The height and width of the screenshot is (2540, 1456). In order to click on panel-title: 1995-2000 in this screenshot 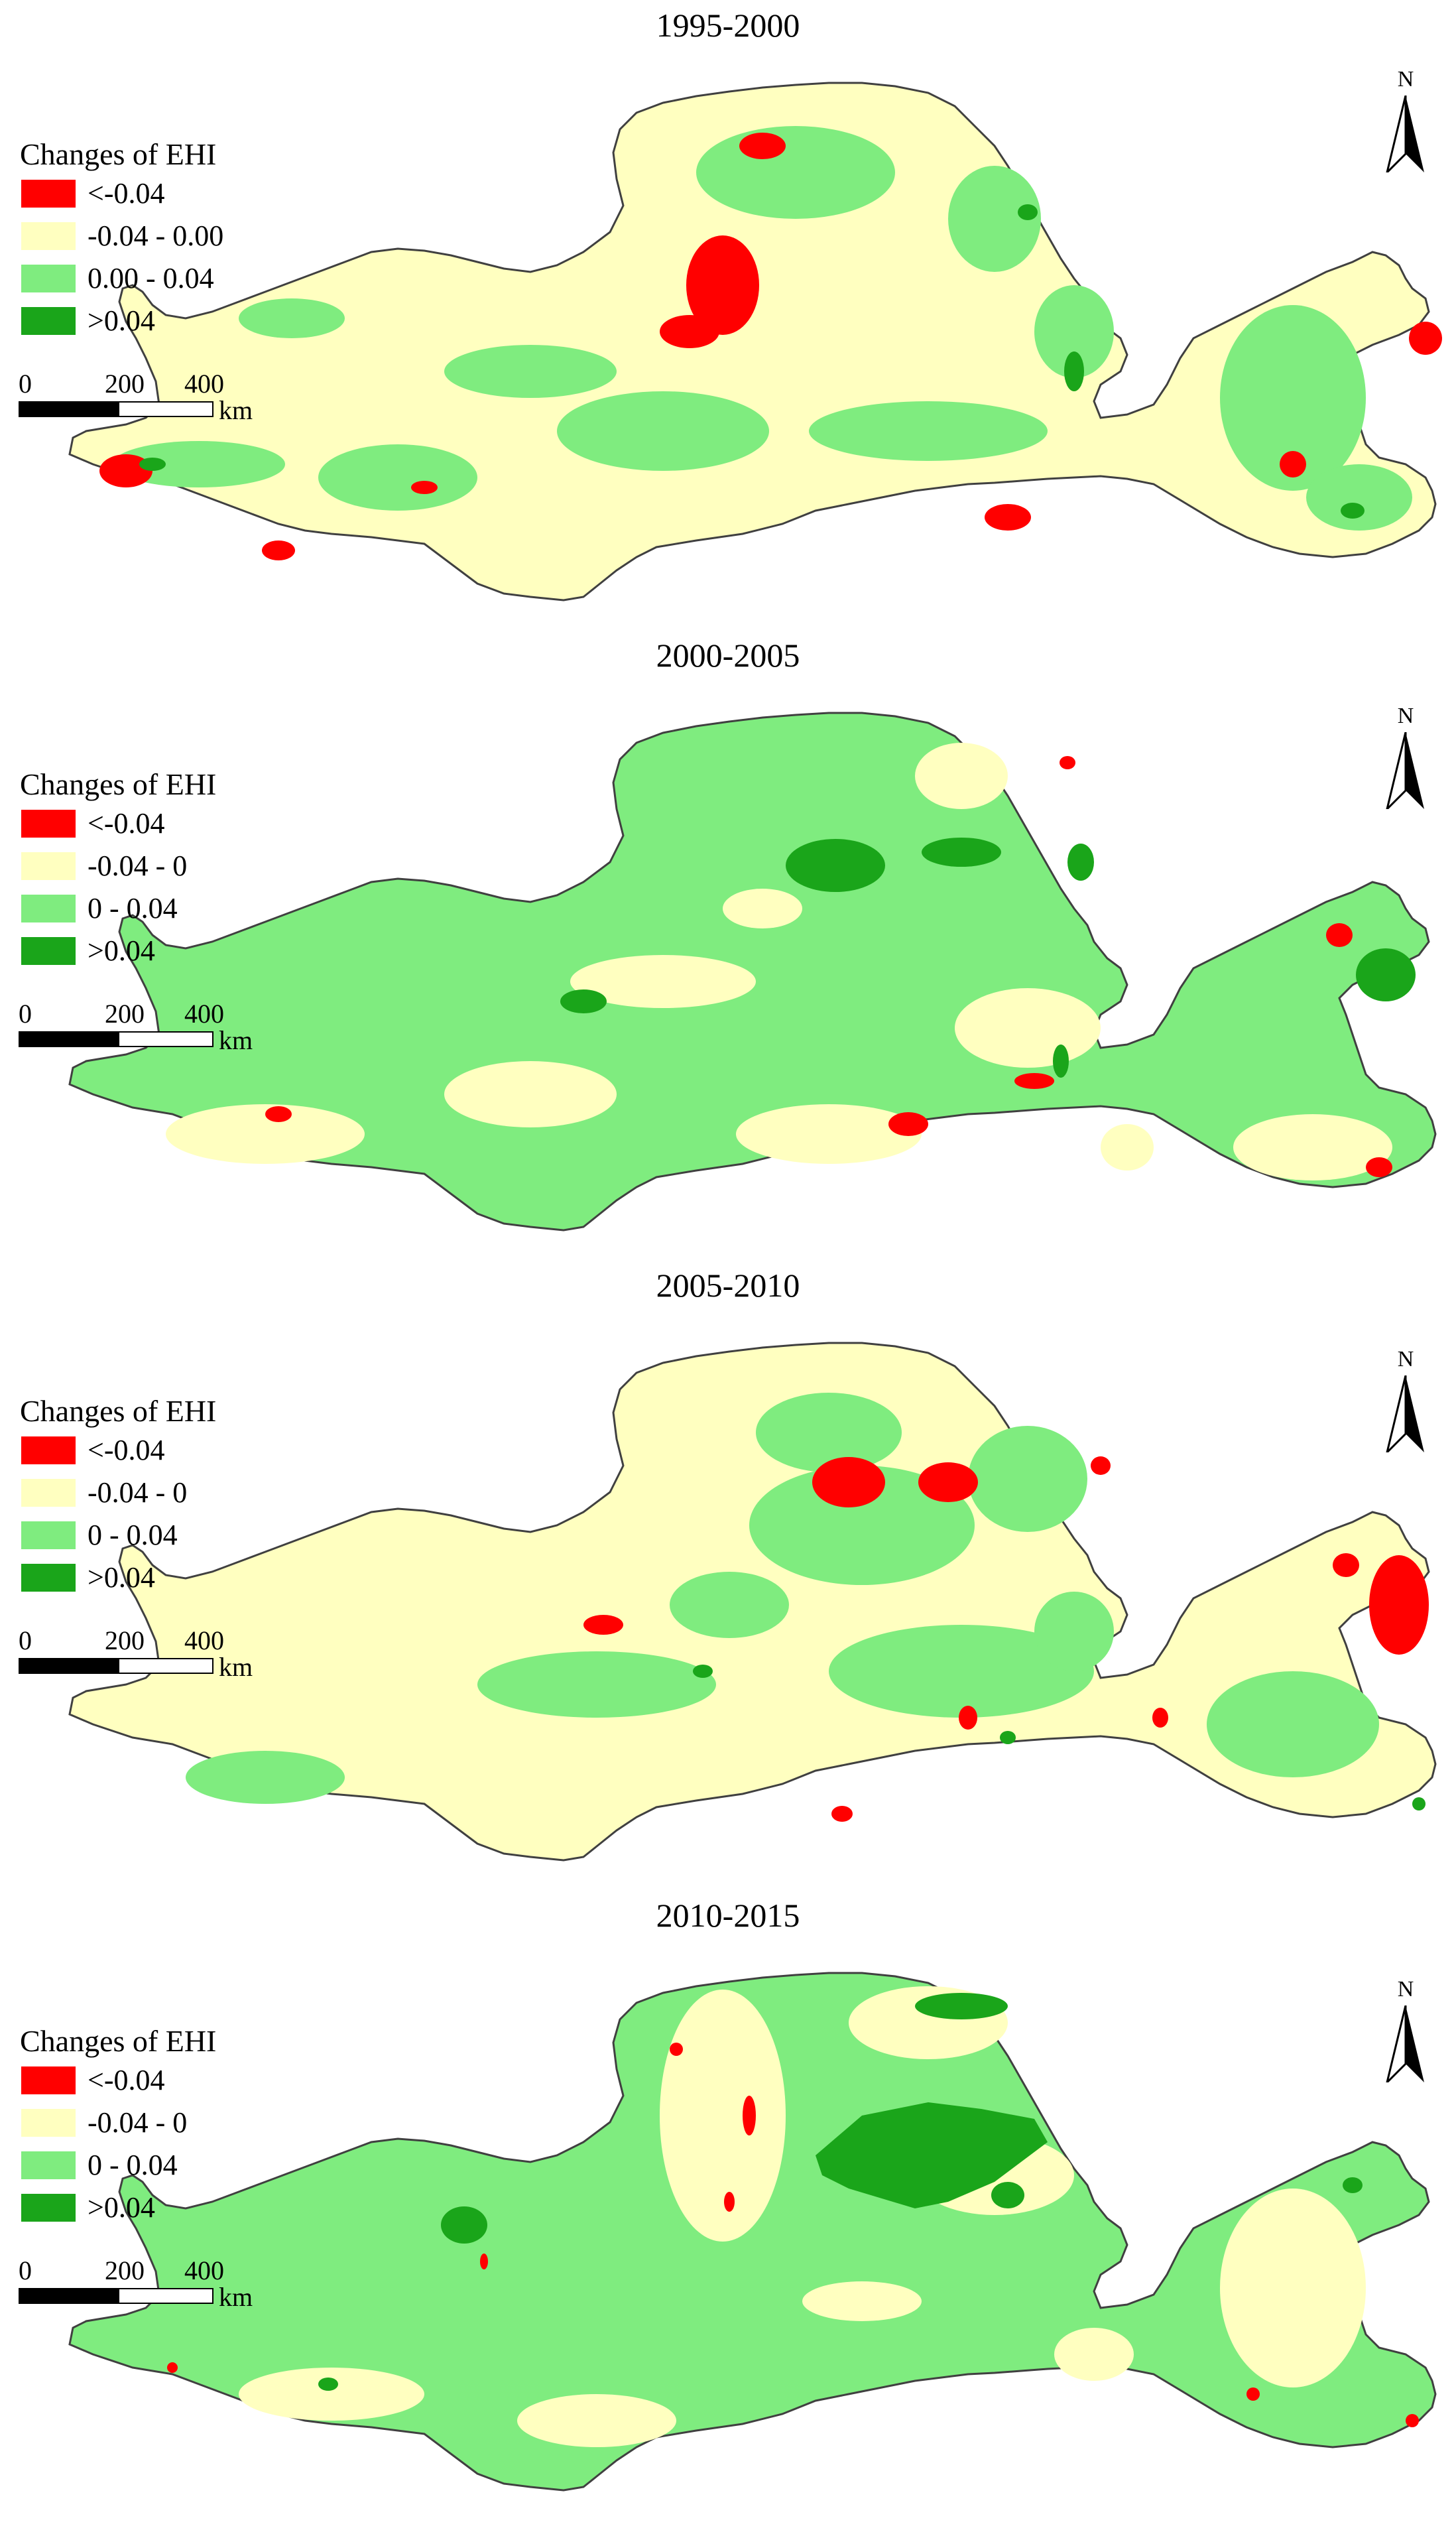, I will do `click(728, 25)`.